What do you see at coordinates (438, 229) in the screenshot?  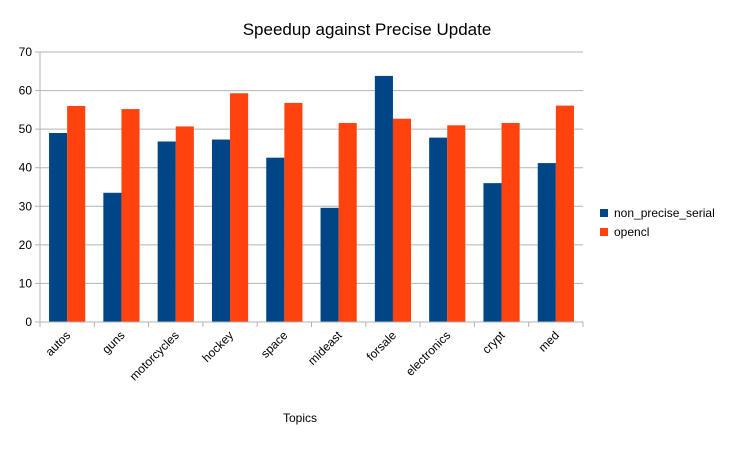 I see `bar-non-precise-serial-electronics` at bounding box center [438, 229].